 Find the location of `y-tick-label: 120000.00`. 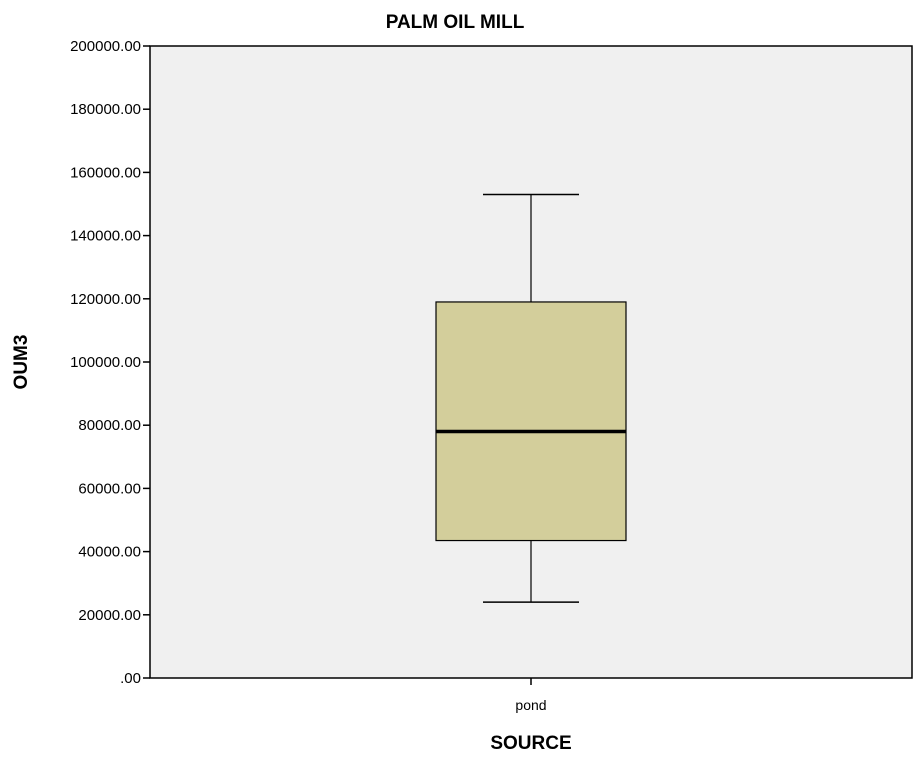

y-tick-label: 120000.00 is located at coordinates (105, 299).